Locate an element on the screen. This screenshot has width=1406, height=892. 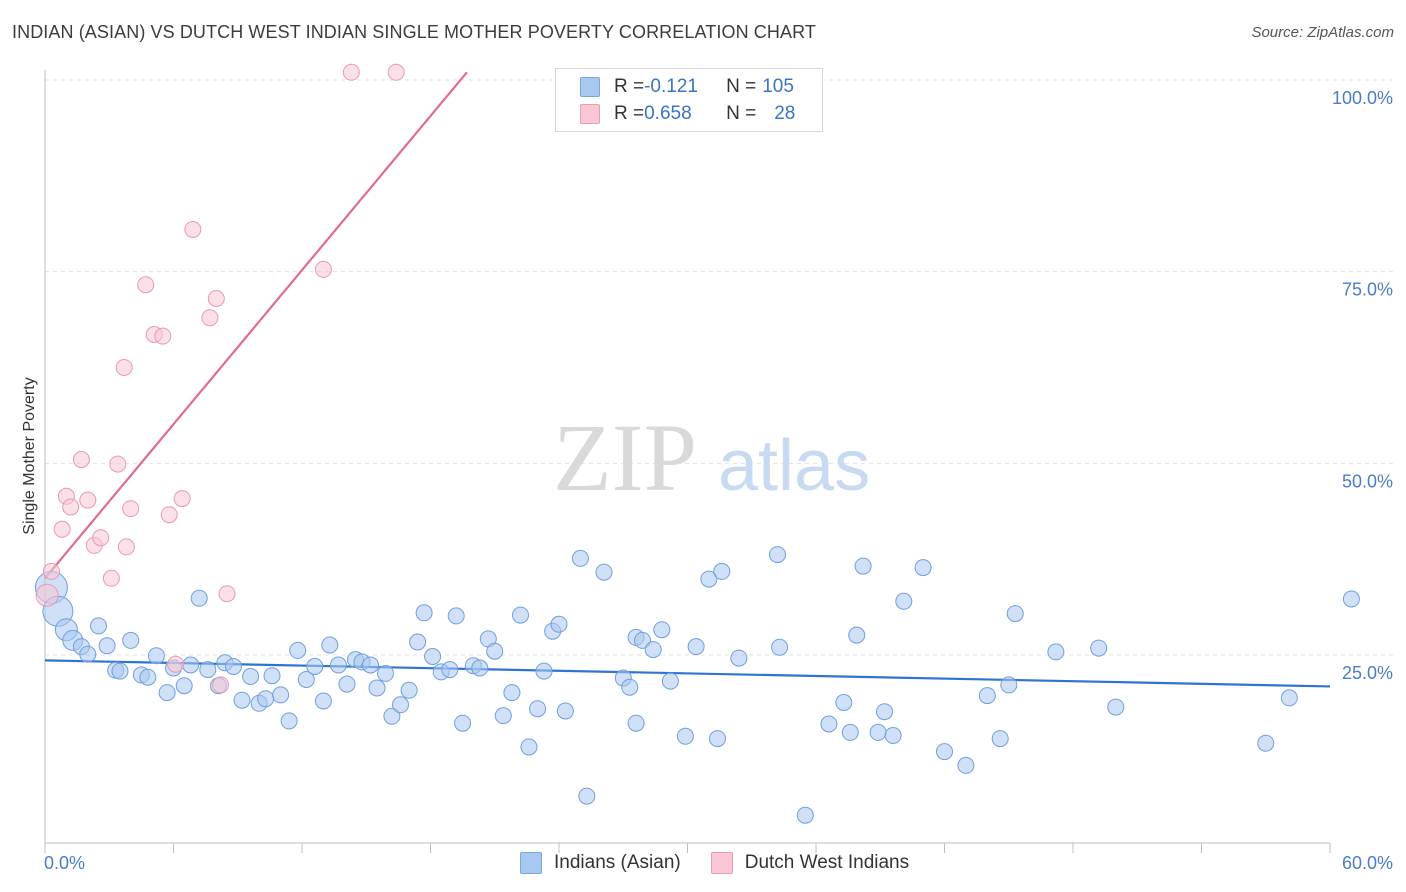
legend-row-indians: R = -0.121 N = 105 is located at coordinates (687, 87).